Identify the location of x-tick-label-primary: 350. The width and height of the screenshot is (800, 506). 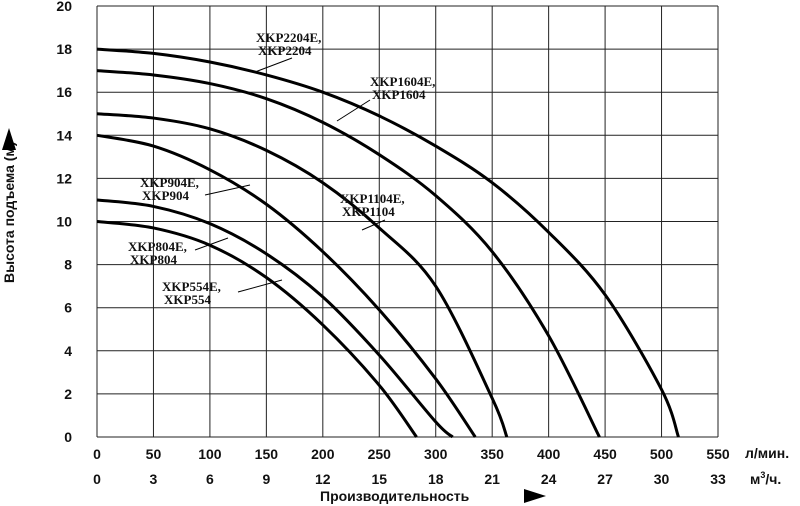
(493, 454).